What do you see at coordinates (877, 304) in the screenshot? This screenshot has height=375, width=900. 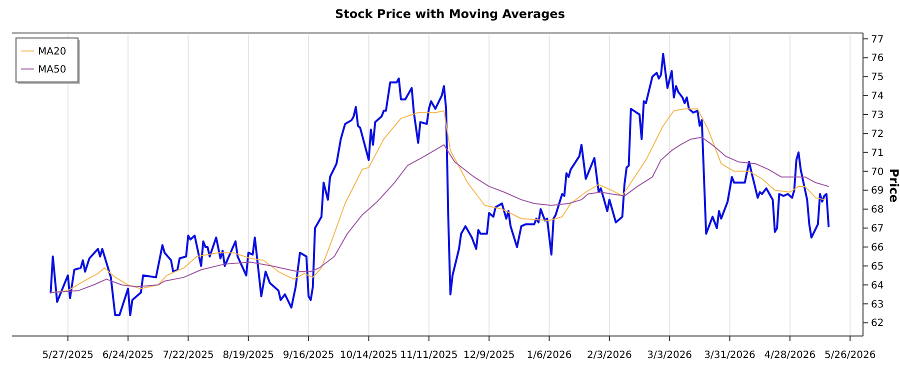 I see `y-tick-label: 63` at bounding box center [877, 304].